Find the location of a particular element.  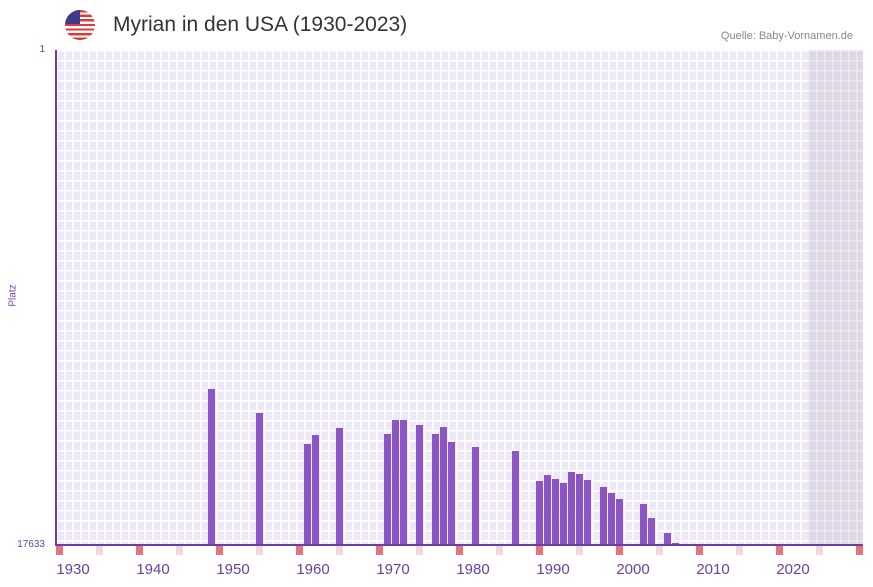

future-shade is located at coordinates (835, 297).